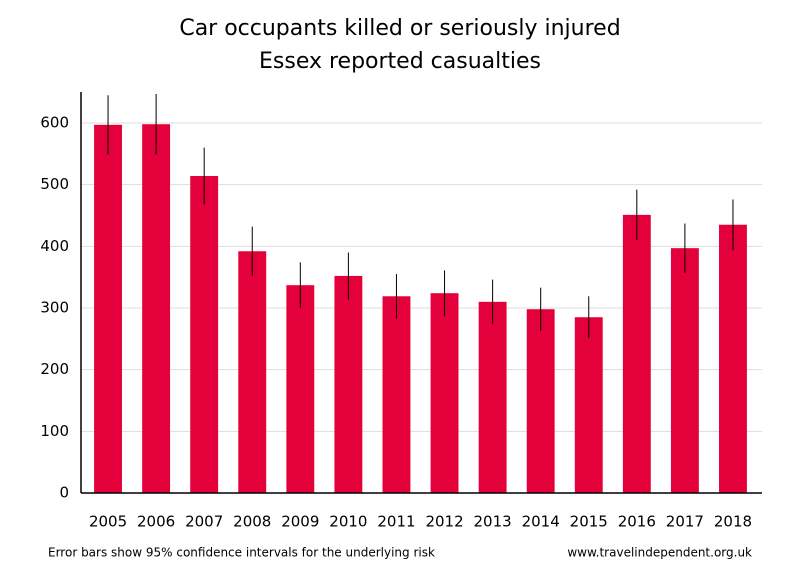 This screenshot has height=580, width=800. I want to click on x-tick-label: 2018, so click(733, 522).